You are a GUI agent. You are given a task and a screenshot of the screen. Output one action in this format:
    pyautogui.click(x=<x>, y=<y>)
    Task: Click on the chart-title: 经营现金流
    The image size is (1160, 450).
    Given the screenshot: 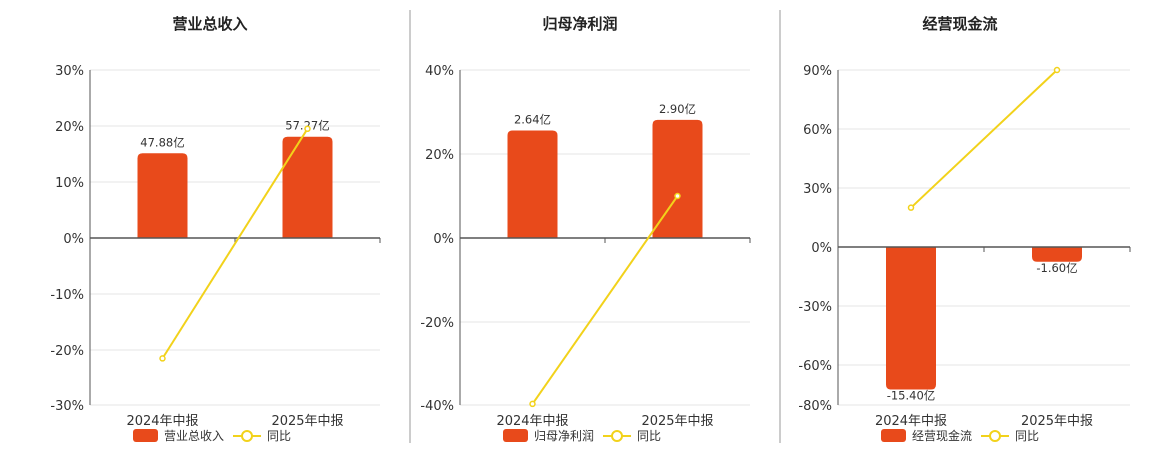 What is the action you would take?
    pyautogui.click(x=959, y=24)
    